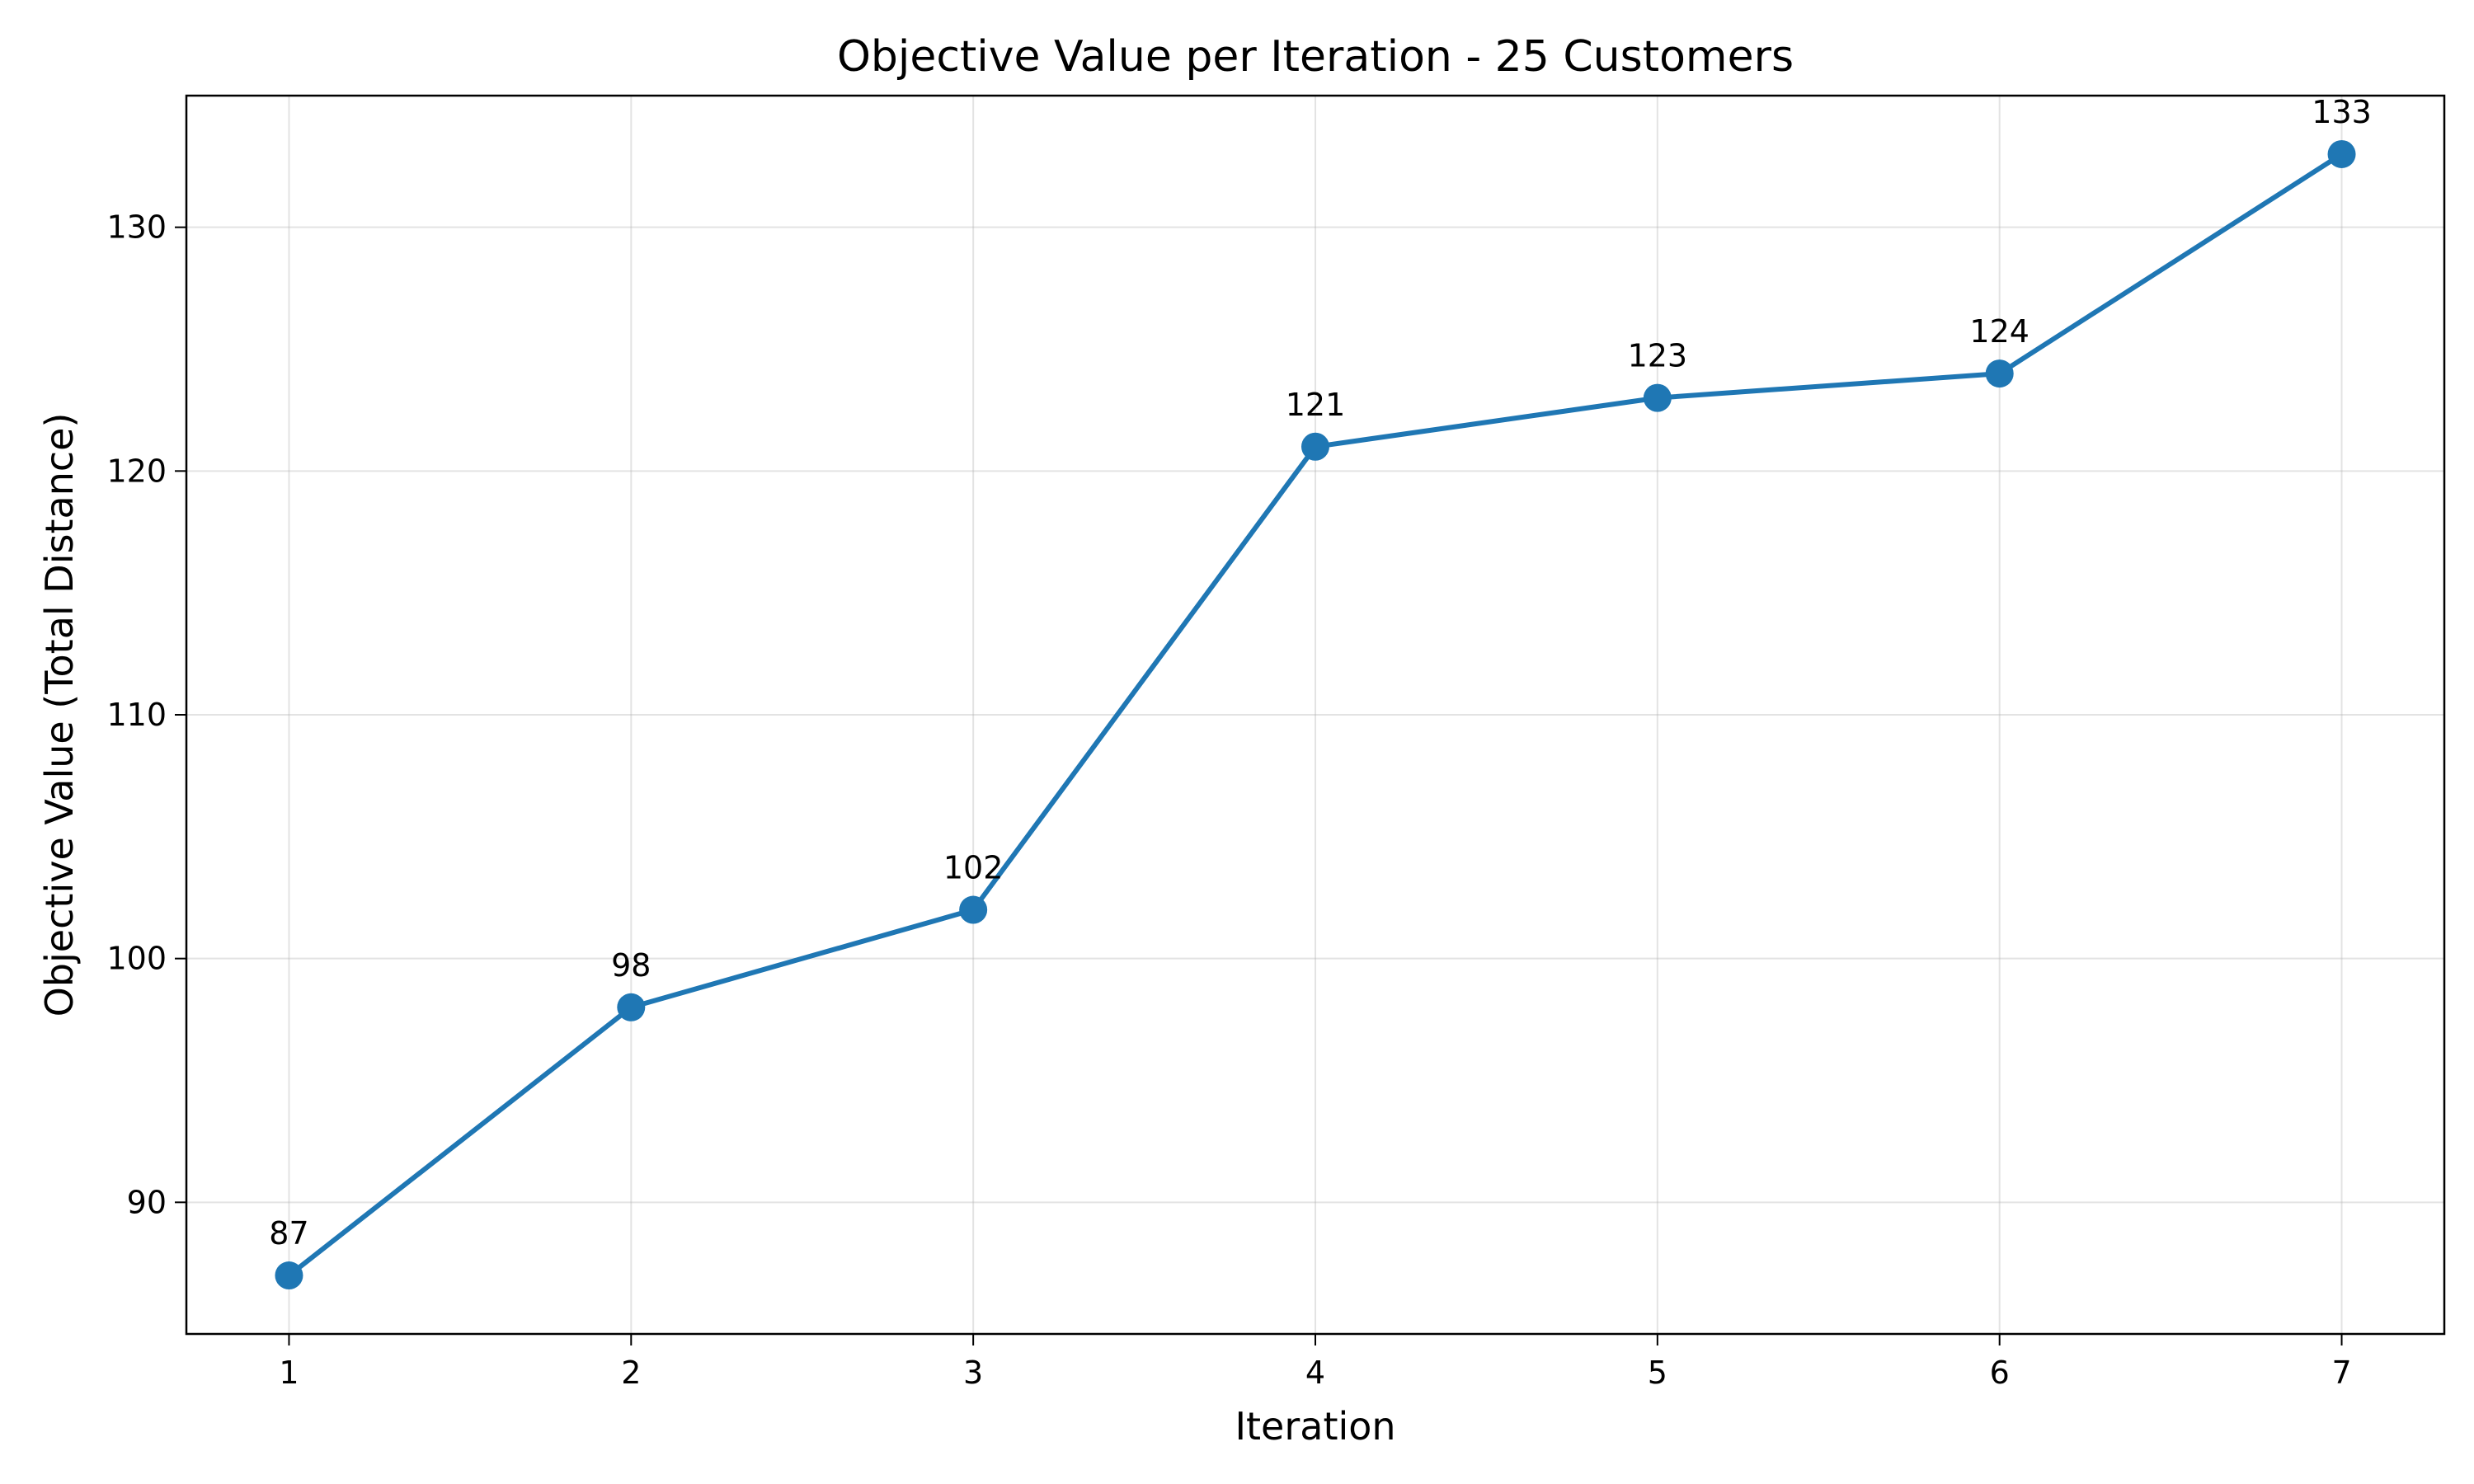 This screenshot has width=2474, height=1484. What do you see at coordinates (59, 715) in the screenshot?
I see `y-axis-label: Objective Value (Total Distance)` at bounding box center [59, 715].